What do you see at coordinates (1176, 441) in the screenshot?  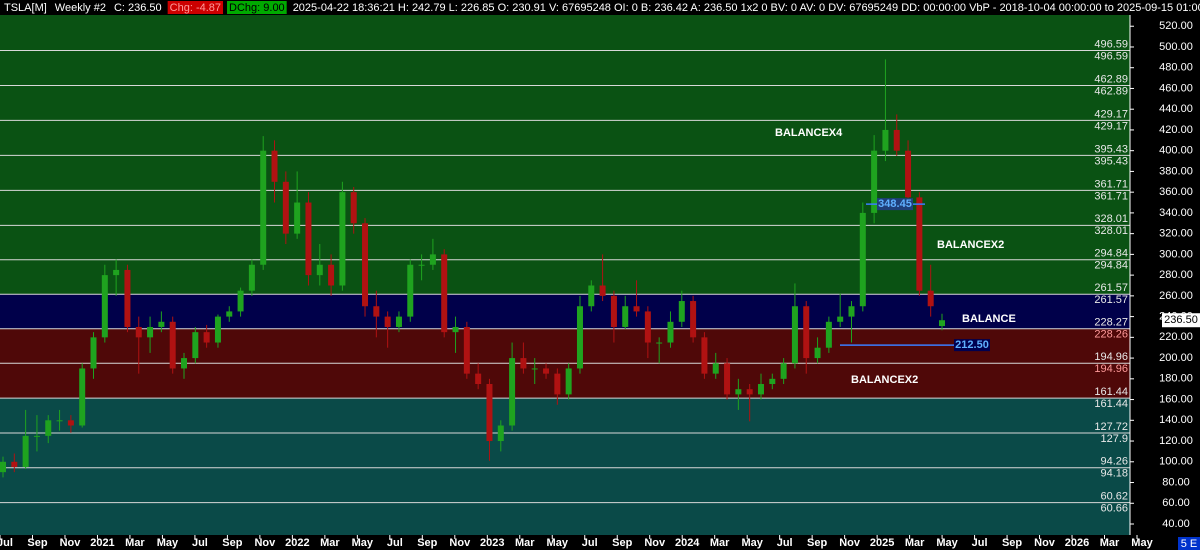 I see `y-tick-label: 120.00` at bounding box center [1176, 441].